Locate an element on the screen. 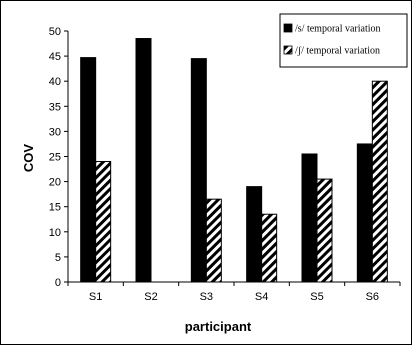 Image resolution: width=412 pixels, height=345 pixels. x-tick-label: S6 is located at coordinates (372, 297).